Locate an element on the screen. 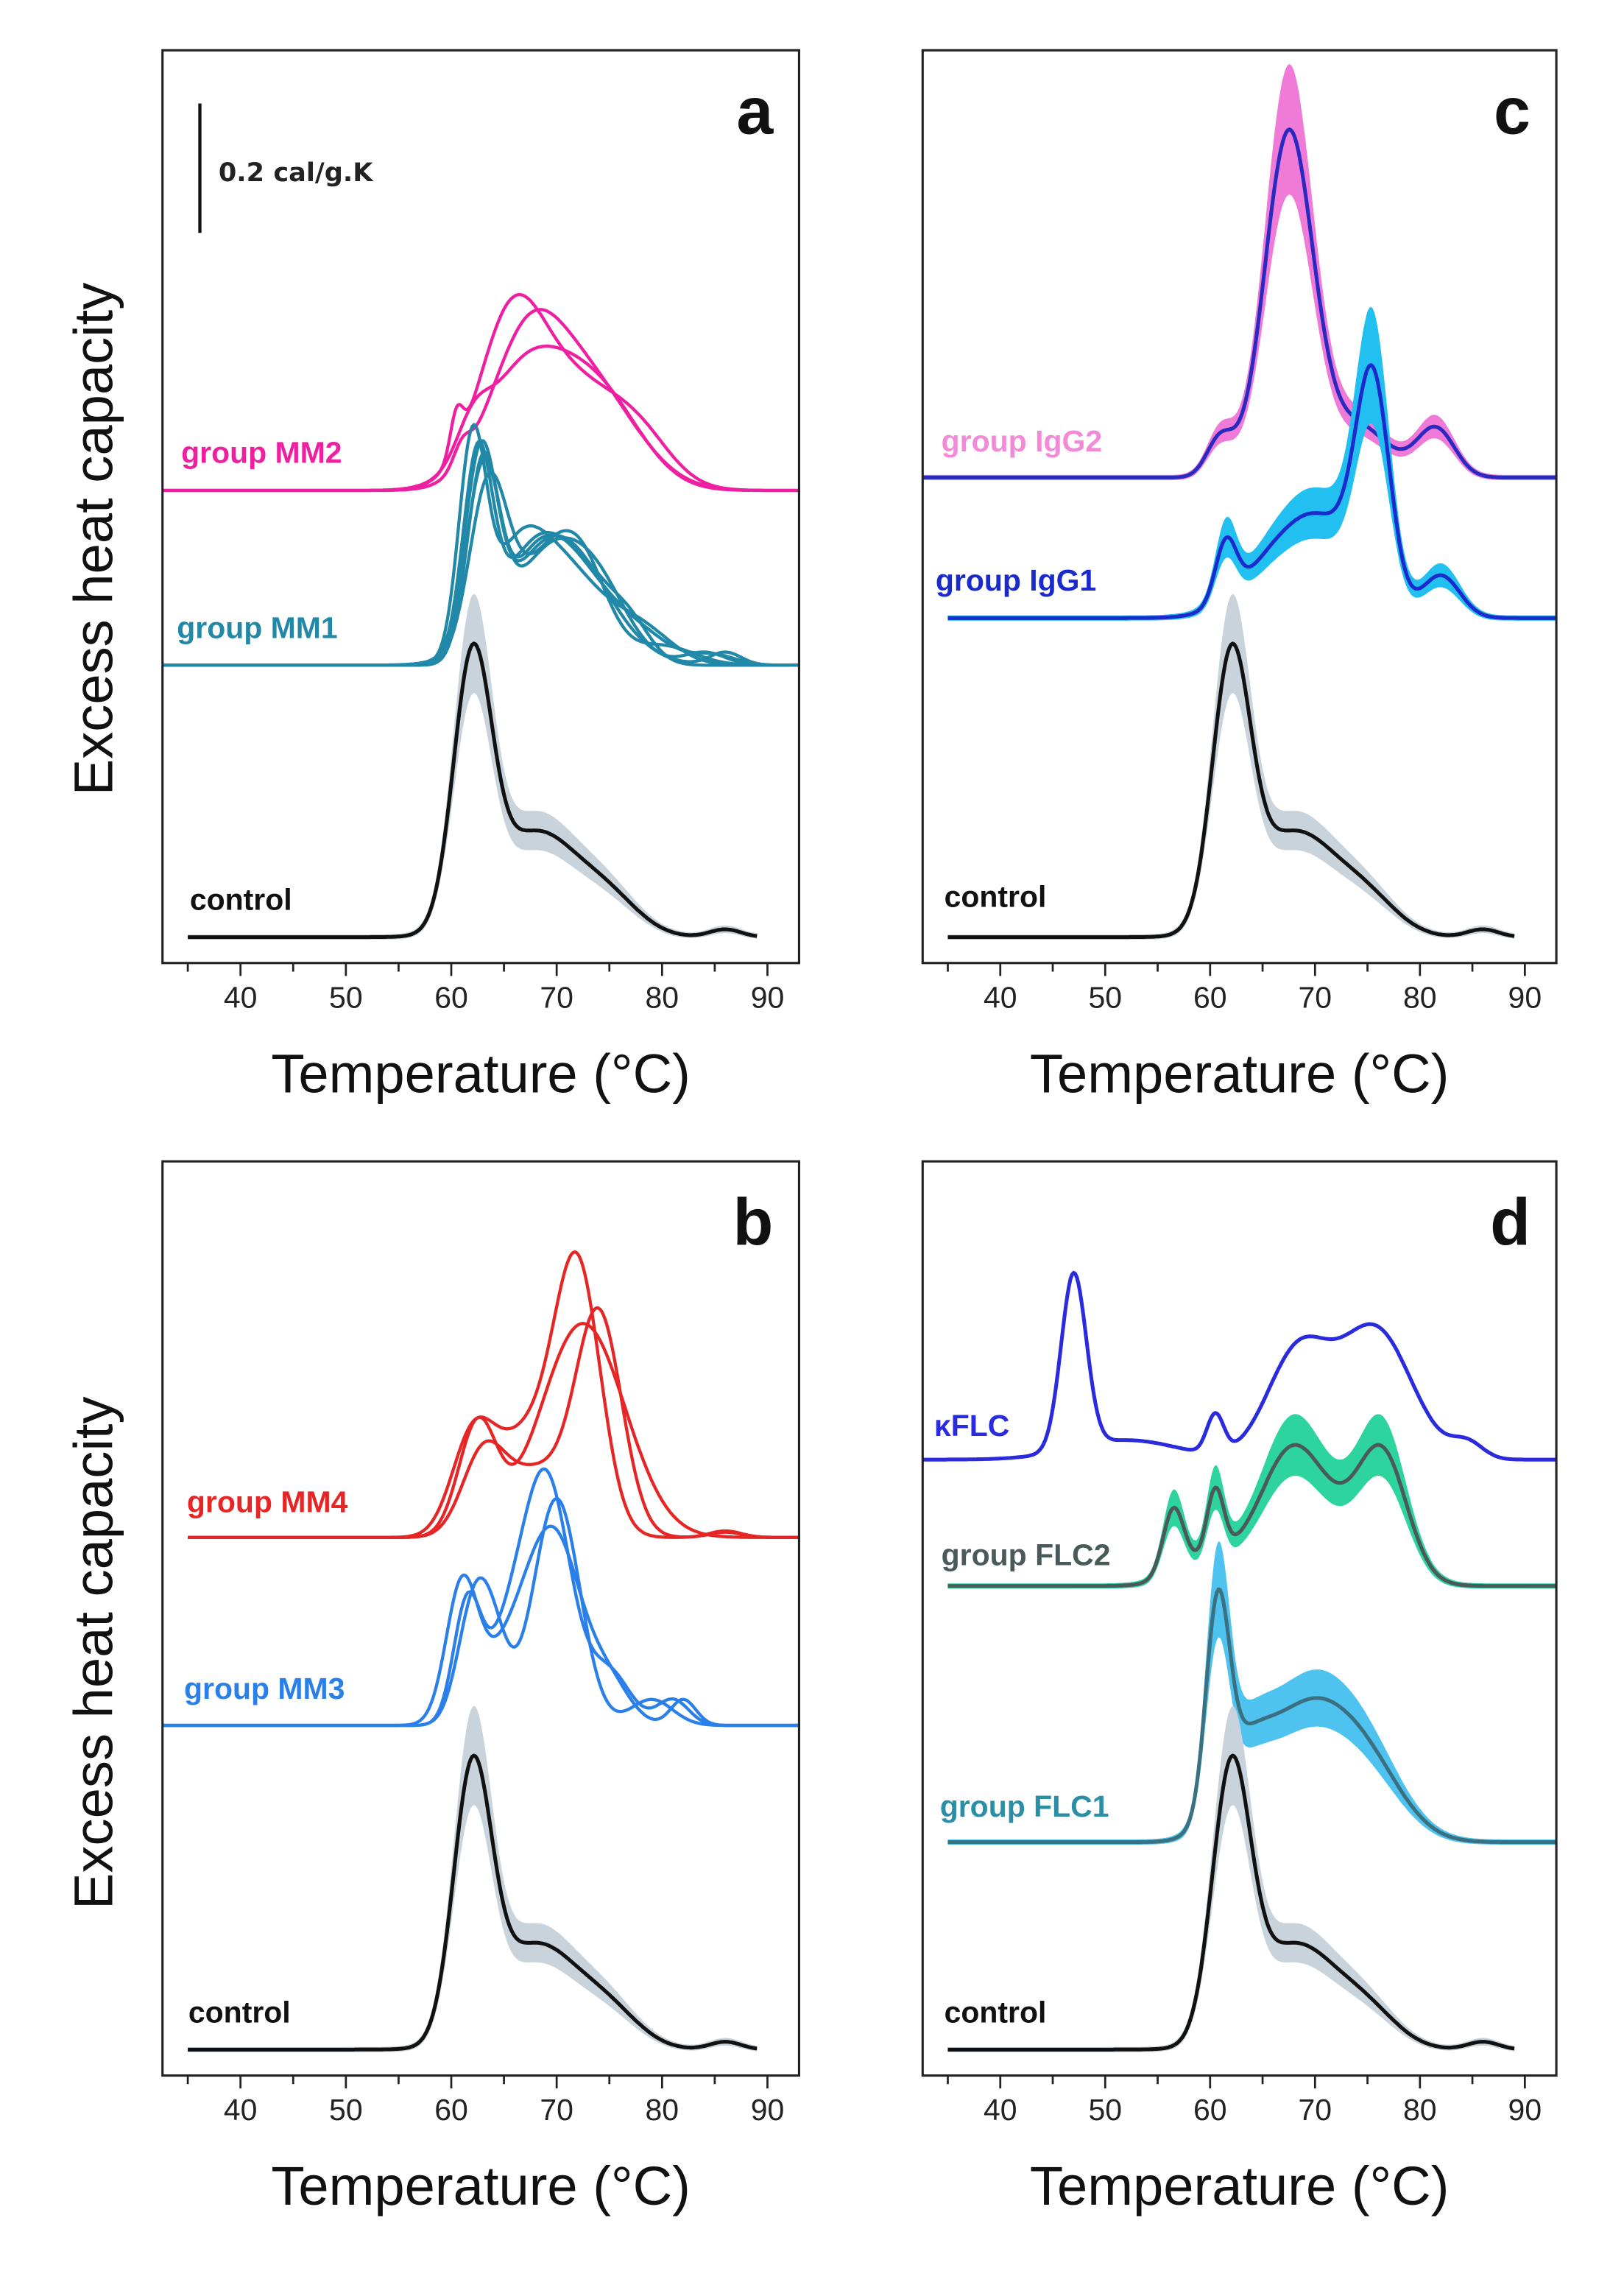 The width and height of the screenshot is (1624, 2271). label-group-flc2: group FLC2 is located at coordinates (1026, 1555).